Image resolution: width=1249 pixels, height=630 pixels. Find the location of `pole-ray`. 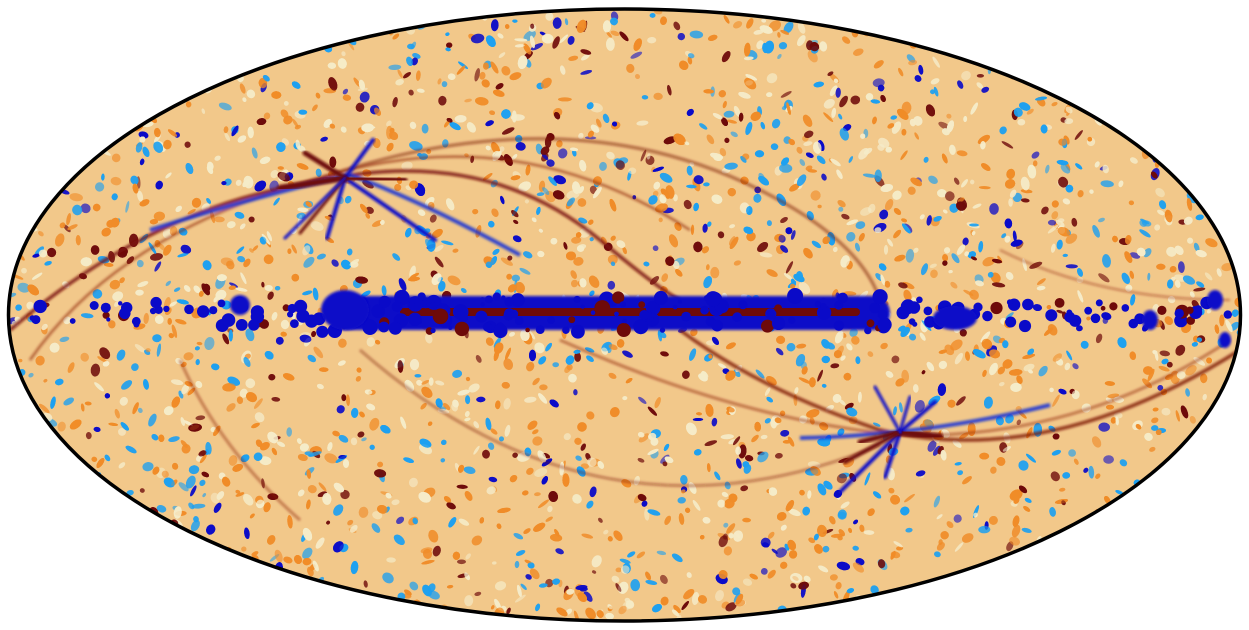

pole-ray is located at coordinates (375, 179).